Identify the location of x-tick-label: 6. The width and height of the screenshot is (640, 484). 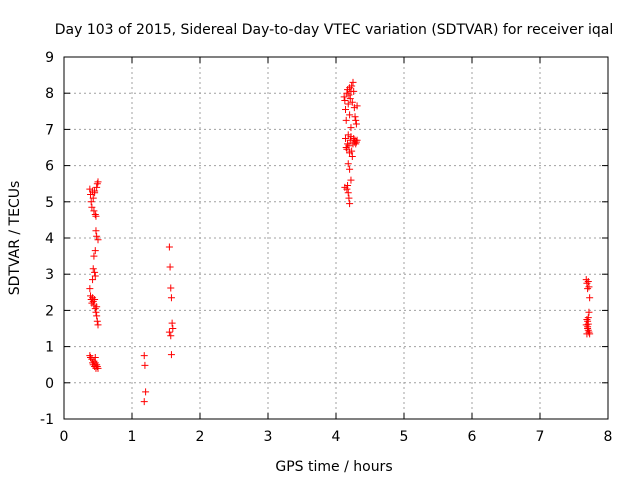
(472, 437).